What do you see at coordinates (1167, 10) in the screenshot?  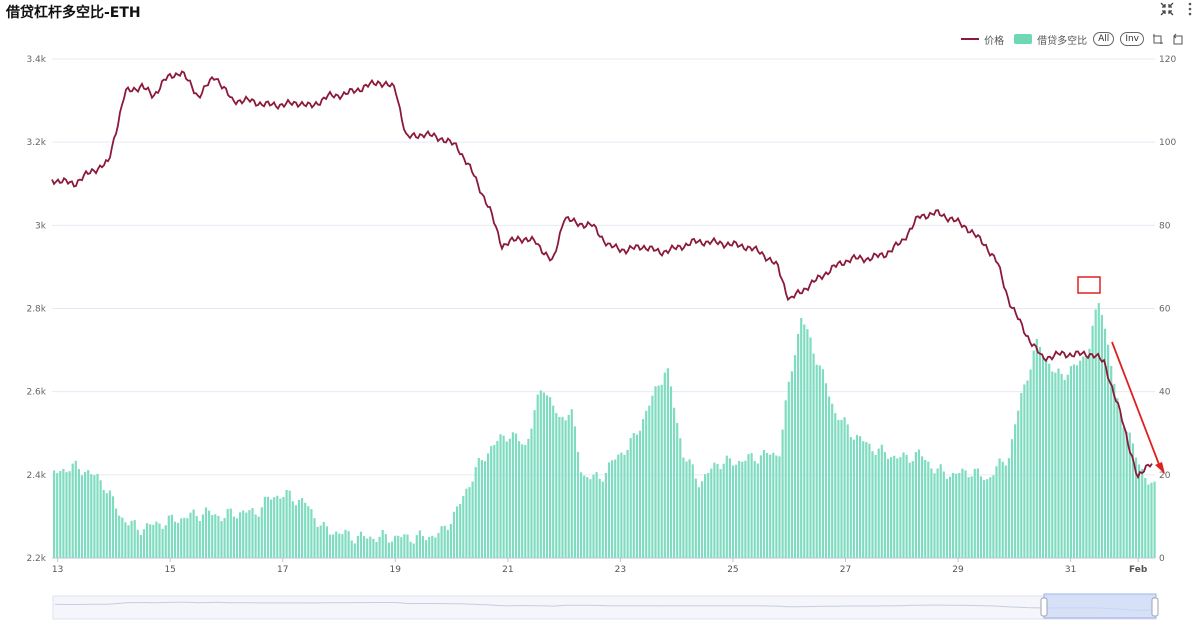 I see `collapse-arrows-icon` at bounding box center [1167, 10].